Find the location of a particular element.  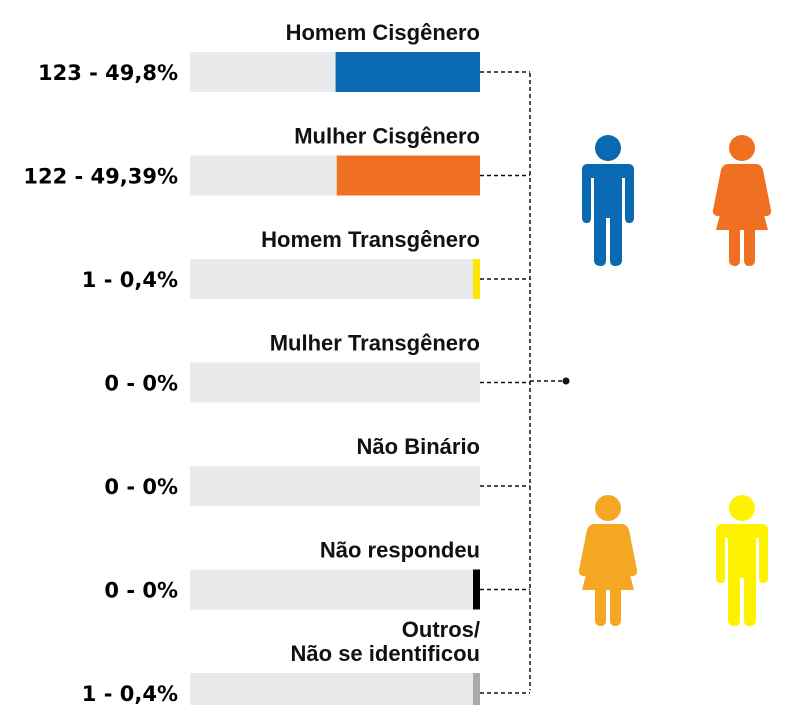

category-label: Homem Transgênero is located at coordinates (370, 239).